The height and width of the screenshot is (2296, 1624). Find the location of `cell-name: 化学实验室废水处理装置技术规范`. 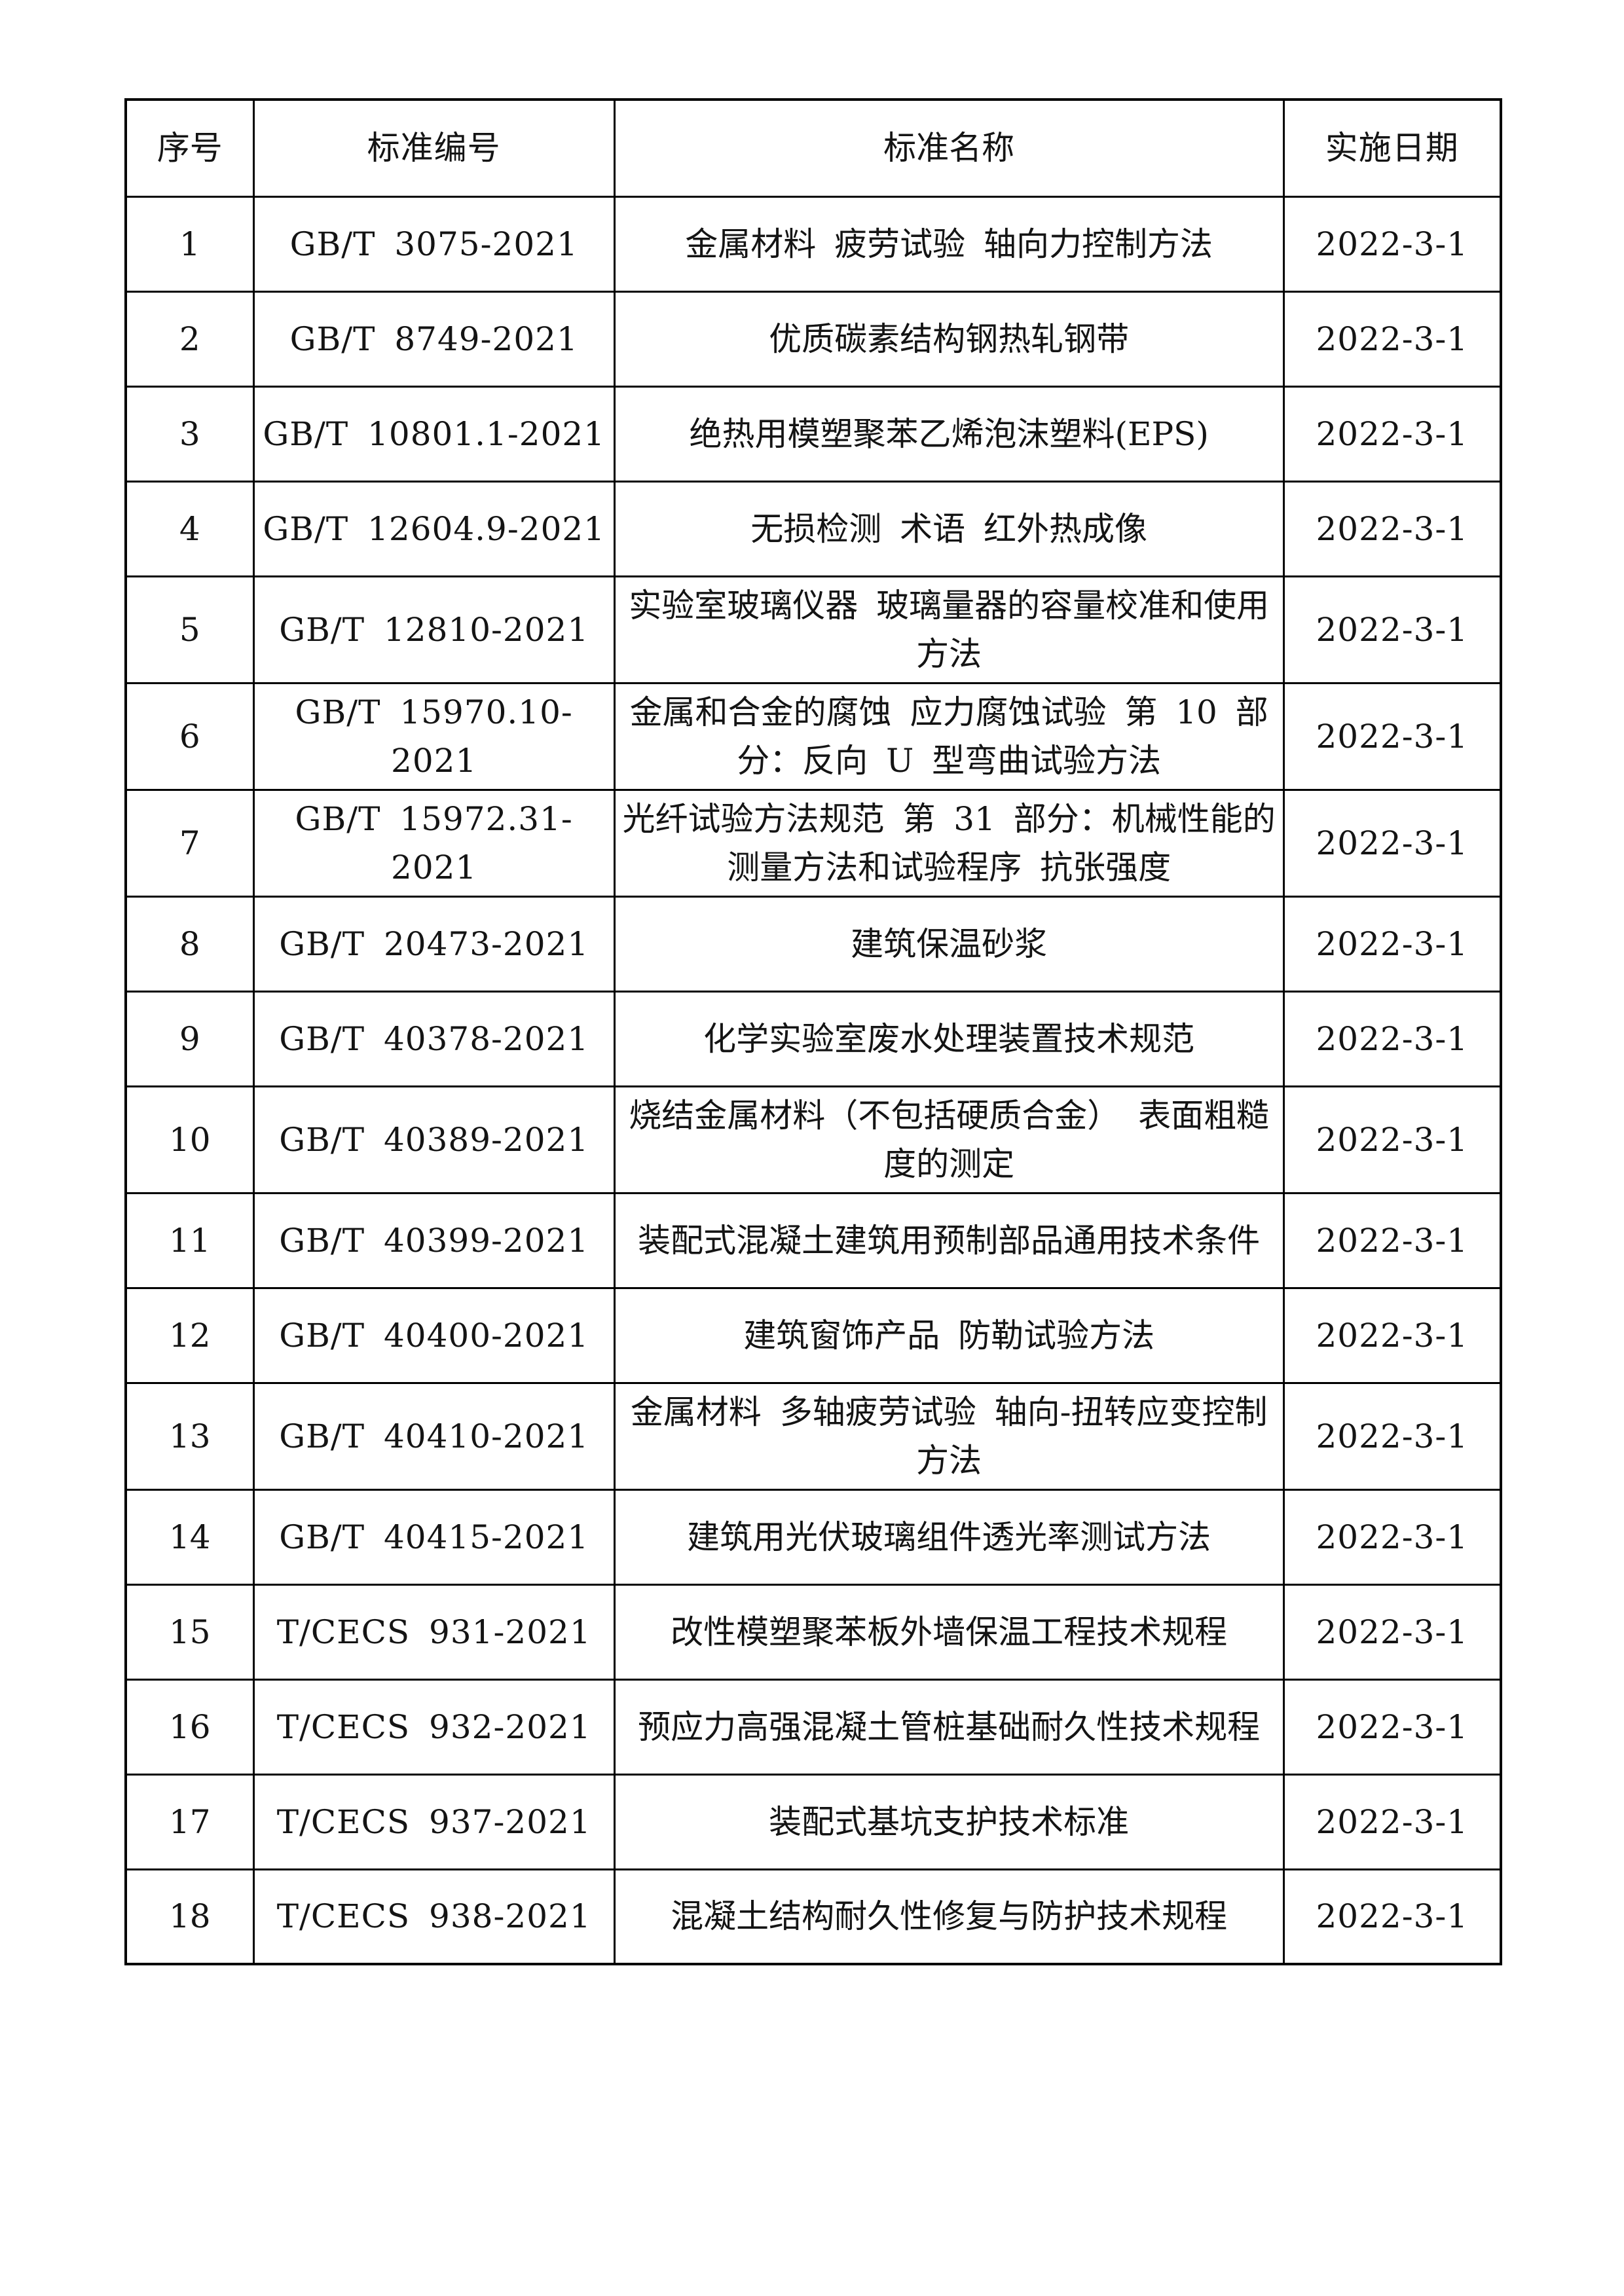

cell-name: 化学实验室废水处理装置技术规范 is located at coordinates (949, 1038).